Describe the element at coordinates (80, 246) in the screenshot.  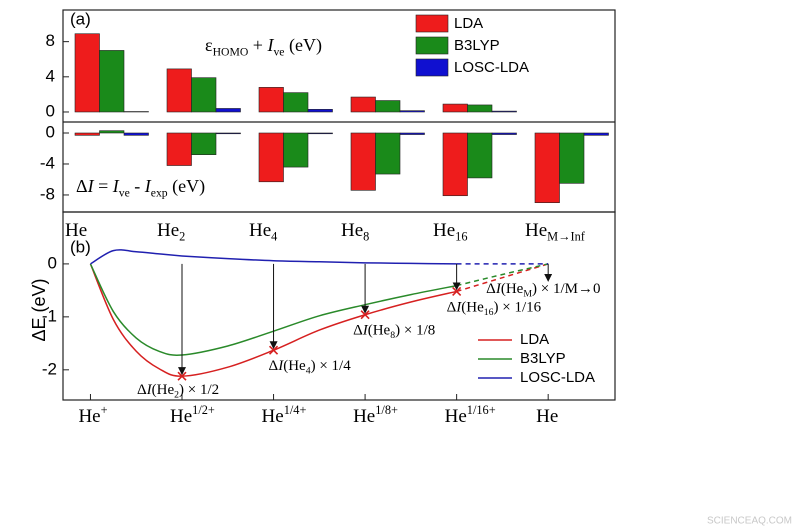
I see `panel-label: (b)` at that location.